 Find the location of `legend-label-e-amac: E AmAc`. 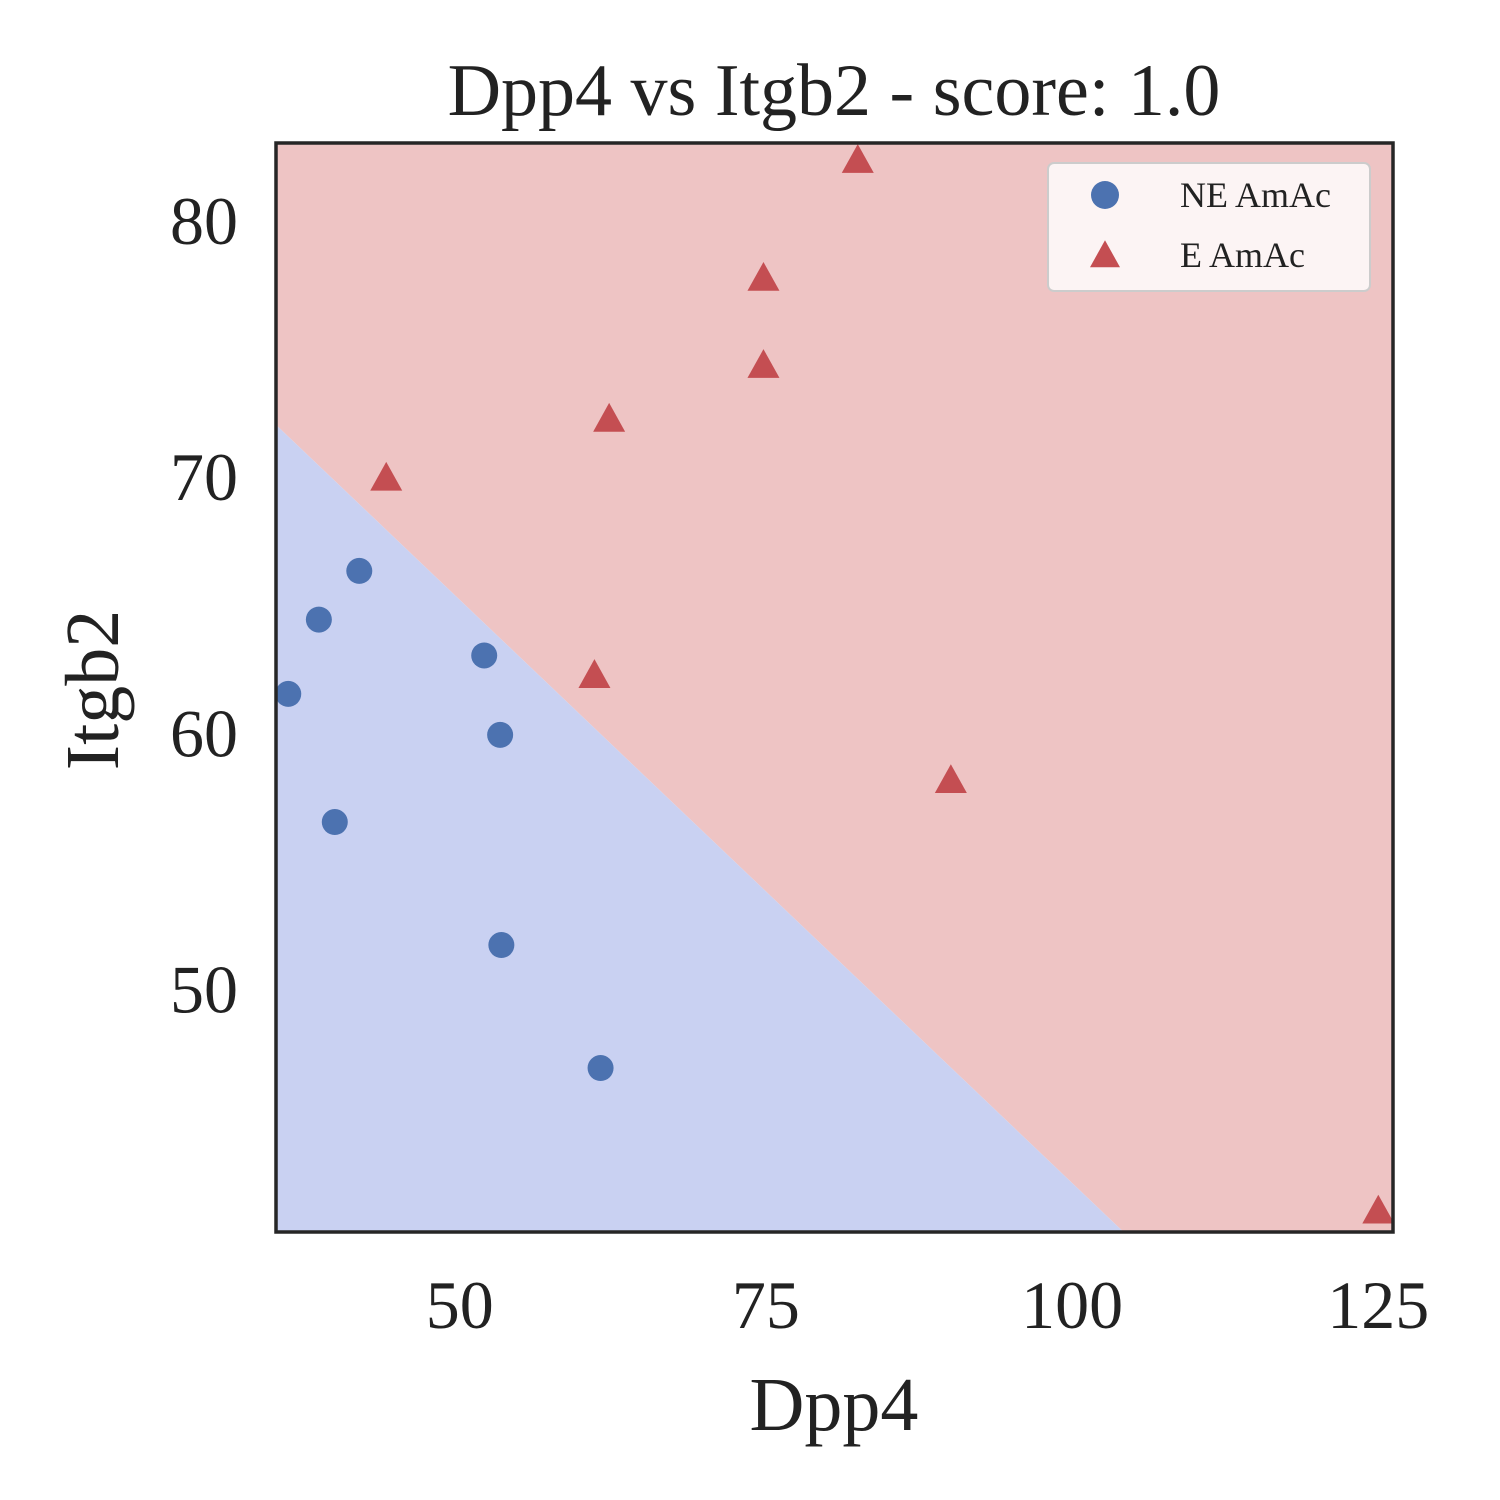

legend-label-e-amac: E AmAc is located at coordinates (1242, 255).